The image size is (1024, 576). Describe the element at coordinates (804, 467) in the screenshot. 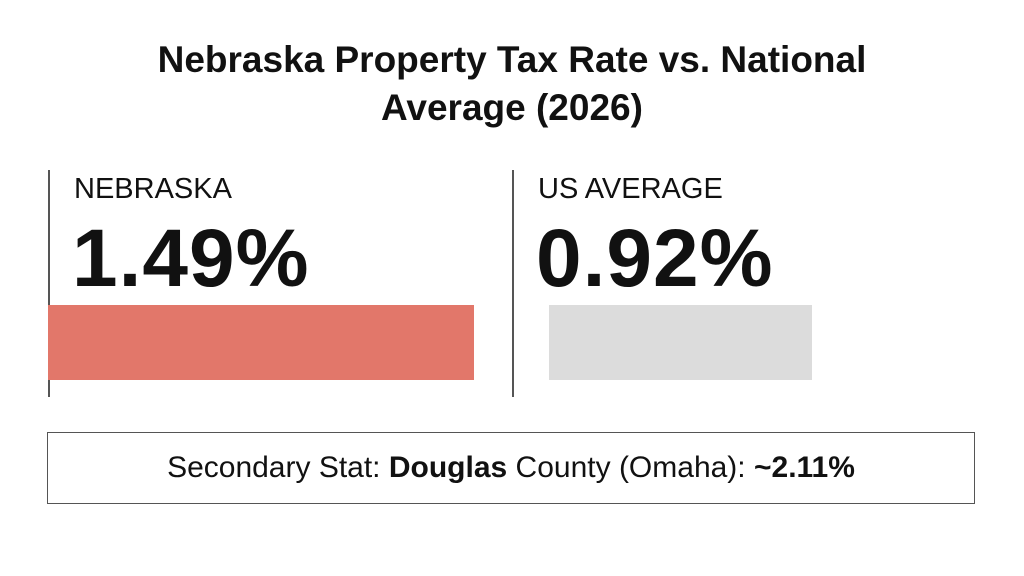

I see `annotation-text: ~2.11%` at that location.